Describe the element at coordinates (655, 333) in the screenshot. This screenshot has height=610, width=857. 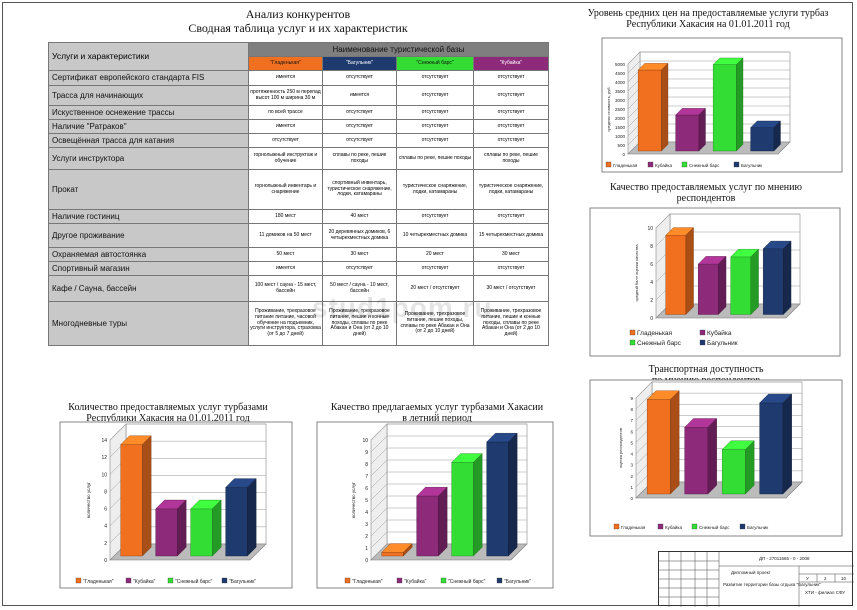
I see `chart-legend-label: Гладенькая` at that location.